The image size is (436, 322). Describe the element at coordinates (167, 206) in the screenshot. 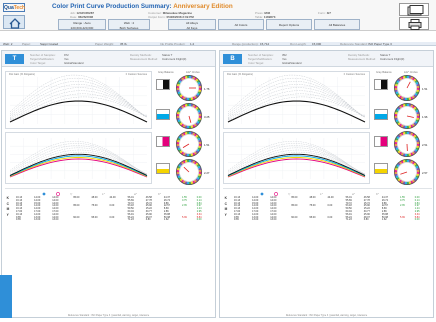

I see `table-cell: 22.57` at that location.